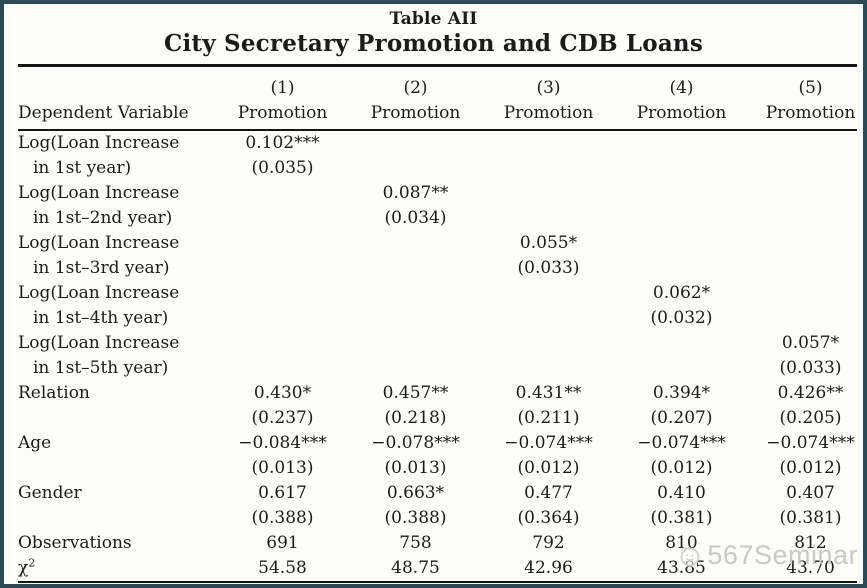 The width and height of the screenshot is (867, 588). What do you see at coordinates (681, 292) in the screenshot?
I see `coef-cell: 0.062*` at bounding box center [681, 292].